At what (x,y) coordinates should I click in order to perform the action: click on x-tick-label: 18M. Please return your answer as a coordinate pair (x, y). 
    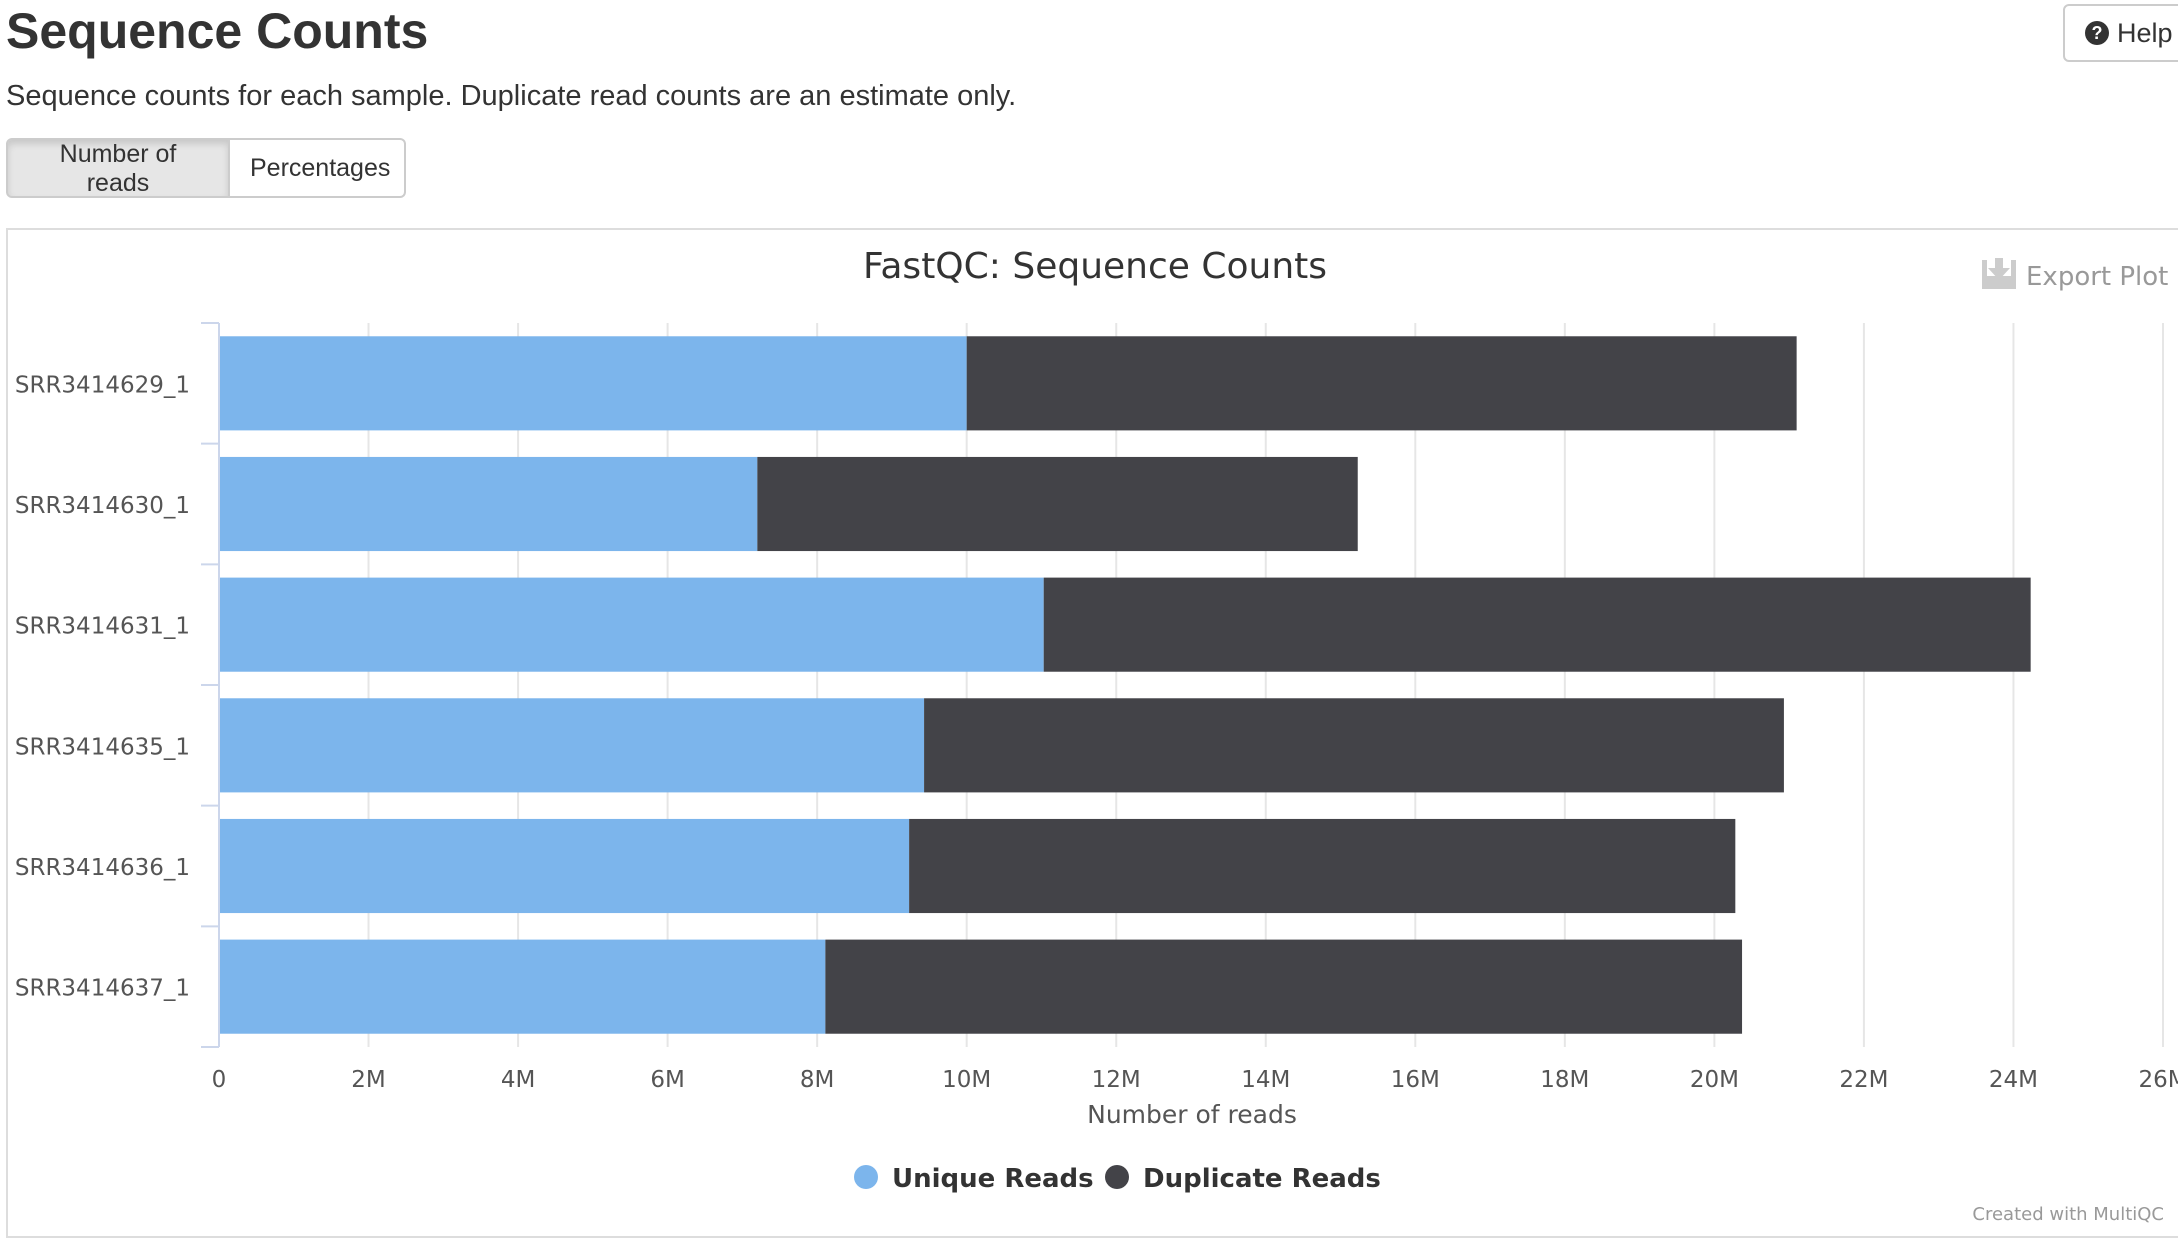
    Looking at the image, I should click on (1564, 1080).